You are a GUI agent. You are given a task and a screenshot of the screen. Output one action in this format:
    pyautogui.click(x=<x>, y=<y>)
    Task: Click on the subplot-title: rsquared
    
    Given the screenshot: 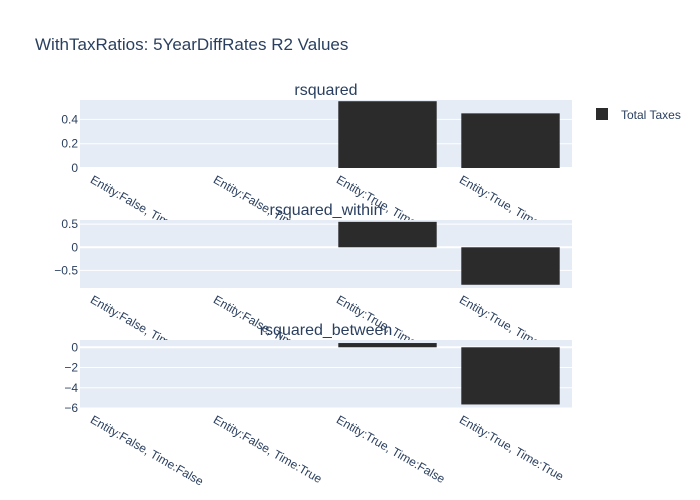 What is the action you would take?
    pyautogui.click(x=325, y=90)
    